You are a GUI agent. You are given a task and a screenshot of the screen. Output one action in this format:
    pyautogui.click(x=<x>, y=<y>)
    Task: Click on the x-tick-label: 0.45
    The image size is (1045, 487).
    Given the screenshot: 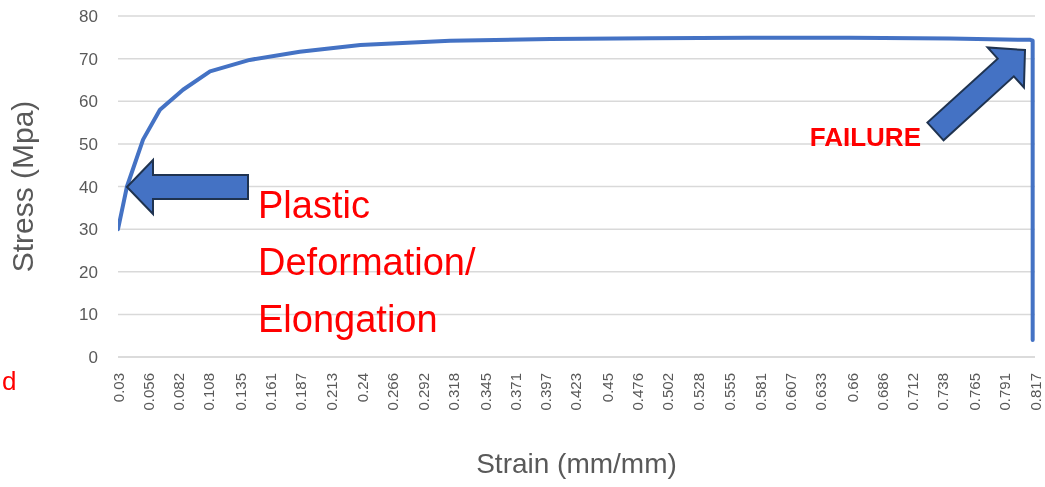 What is the action you would take?
    pyautogui.click(x=607, y=388)
    